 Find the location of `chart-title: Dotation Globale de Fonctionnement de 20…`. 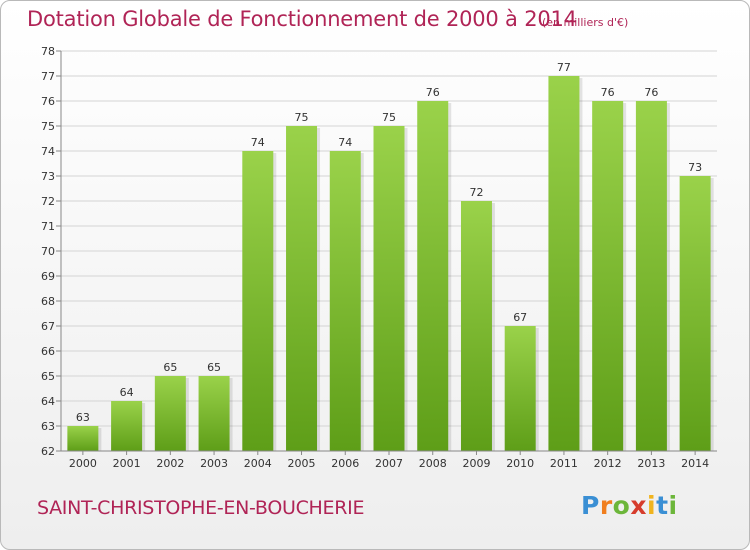

chart-title: Dotation Globale de Fonctionnement de 20… is located at coordinates (302, 19).